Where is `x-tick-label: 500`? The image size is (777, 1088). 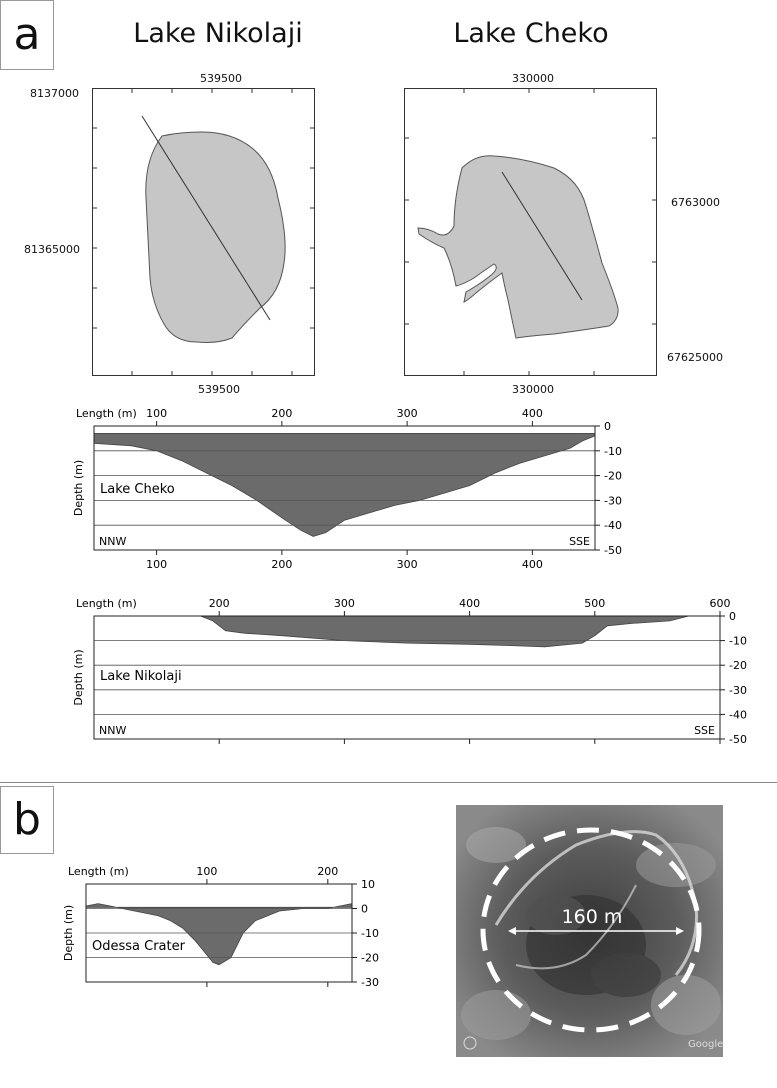
x-tick-label: 500 is located at coordinates (594, 603).